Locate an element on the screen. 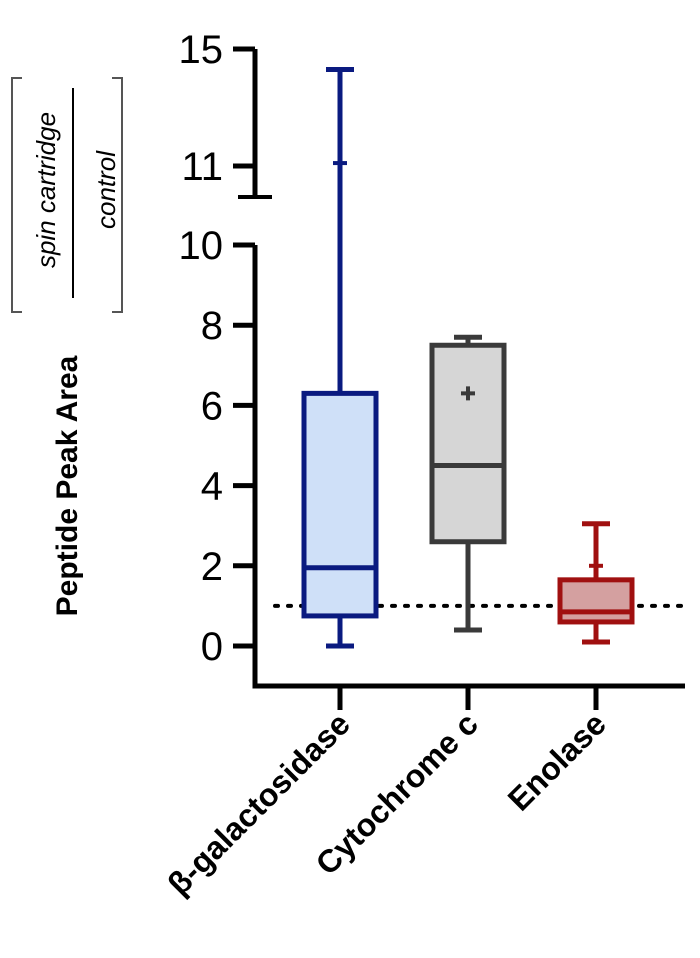 This screenshot has width=700, height=958. y-tick-label: 15 is located at coordinates (201, 50).